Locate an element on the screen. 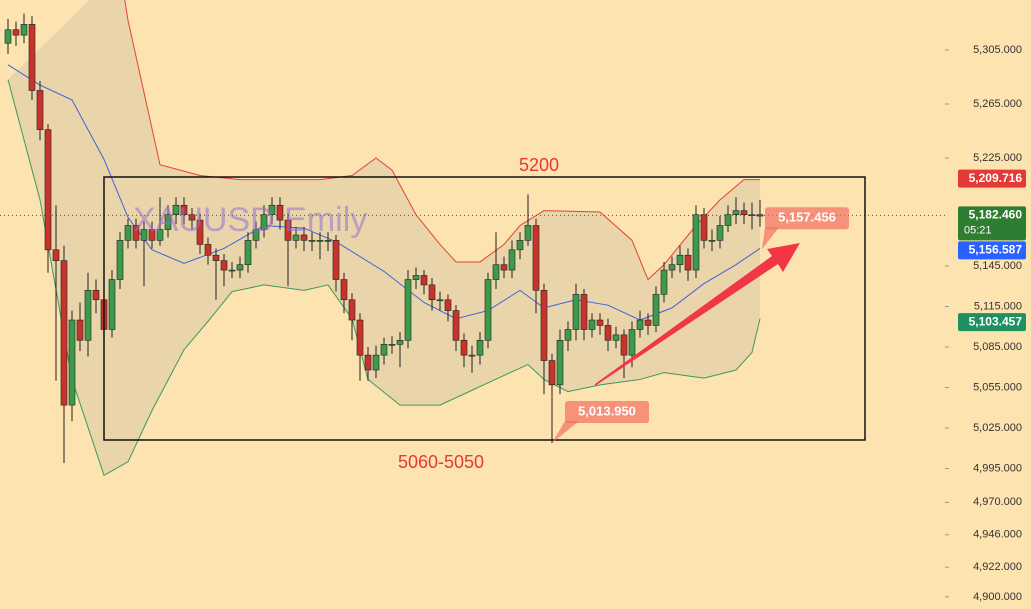  y-tick-label: 5,145.000 is located at coordinates (997, 266).